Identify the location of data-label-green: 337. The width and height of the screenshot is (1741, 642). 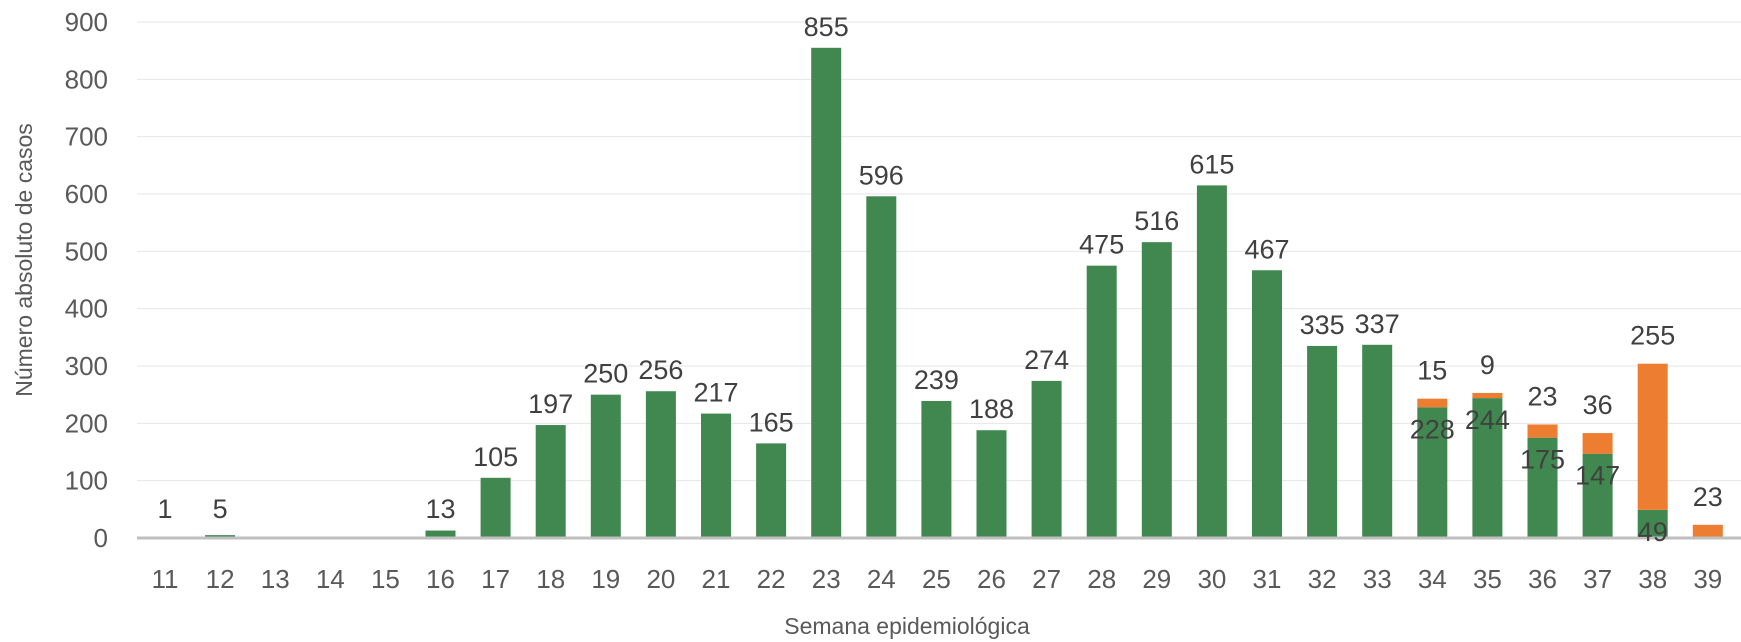
(1377, 324).